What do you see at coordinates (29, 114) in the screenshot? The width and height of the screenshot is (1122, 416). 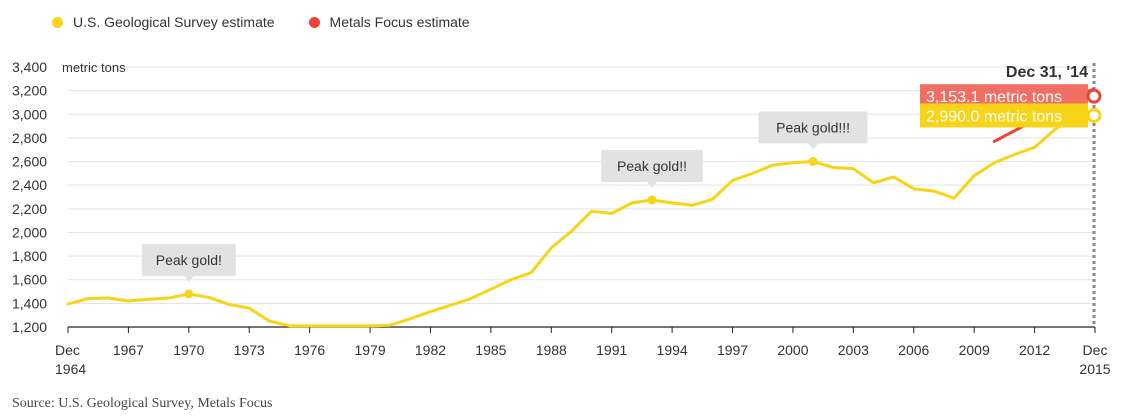 I see `y-tick-label: 3,000` at bounding box center [29, 114].